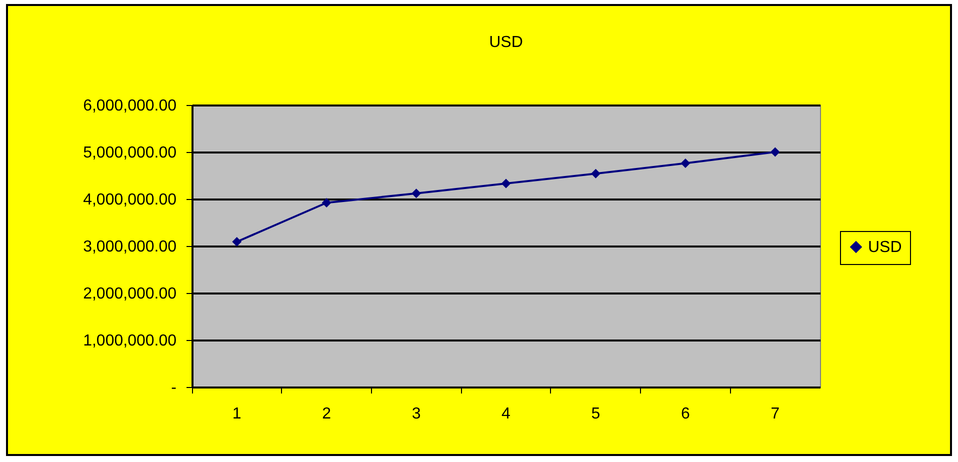  I want to click on x-tick-label: 7, so click(775, 414).